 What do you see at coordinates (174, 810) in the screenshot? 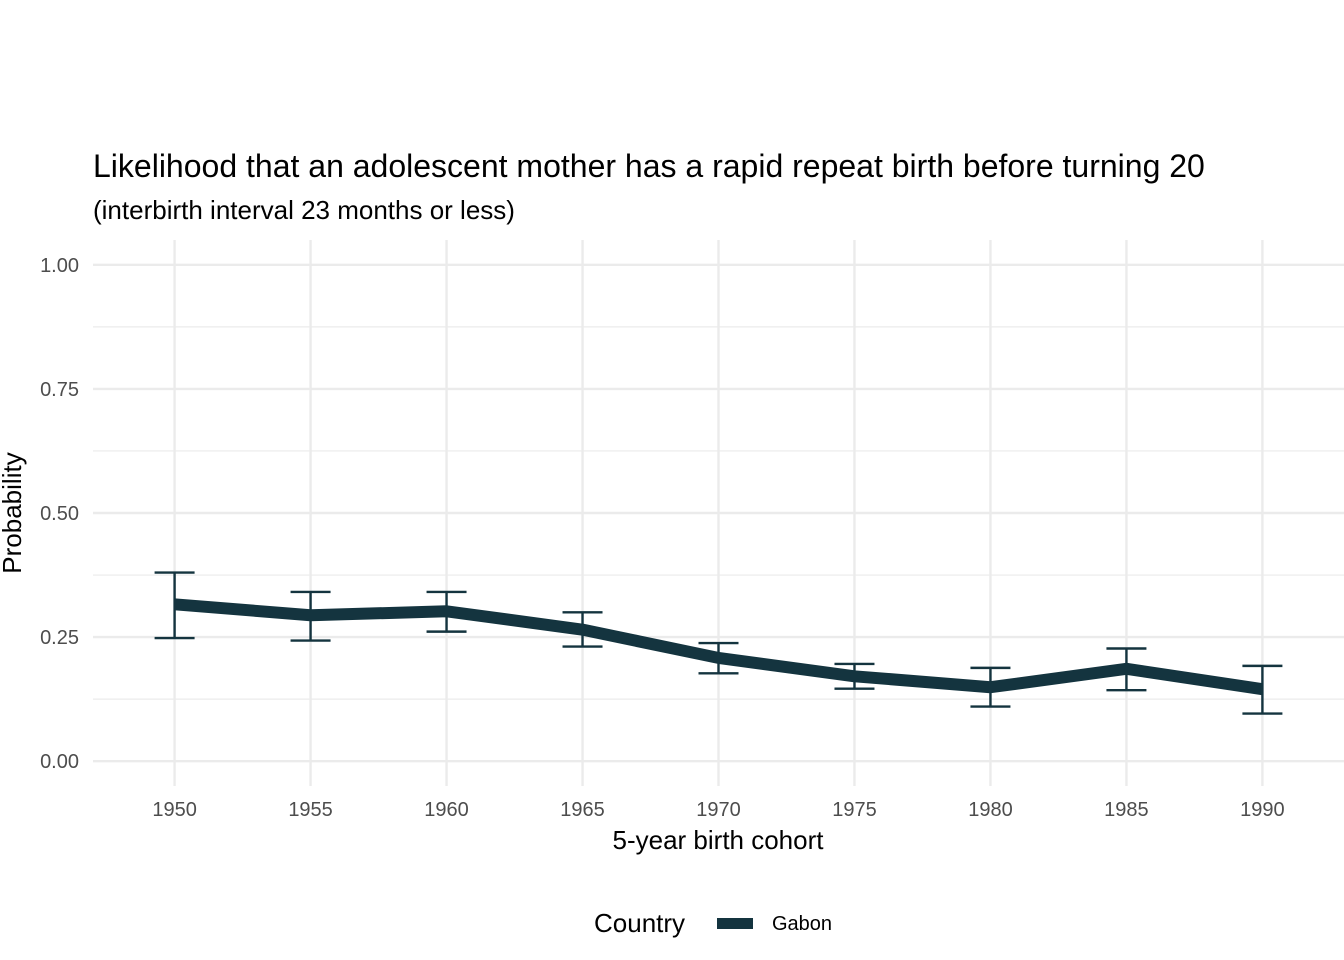
I see `x-tick-label: 1950` at bounding box center [174, 810].